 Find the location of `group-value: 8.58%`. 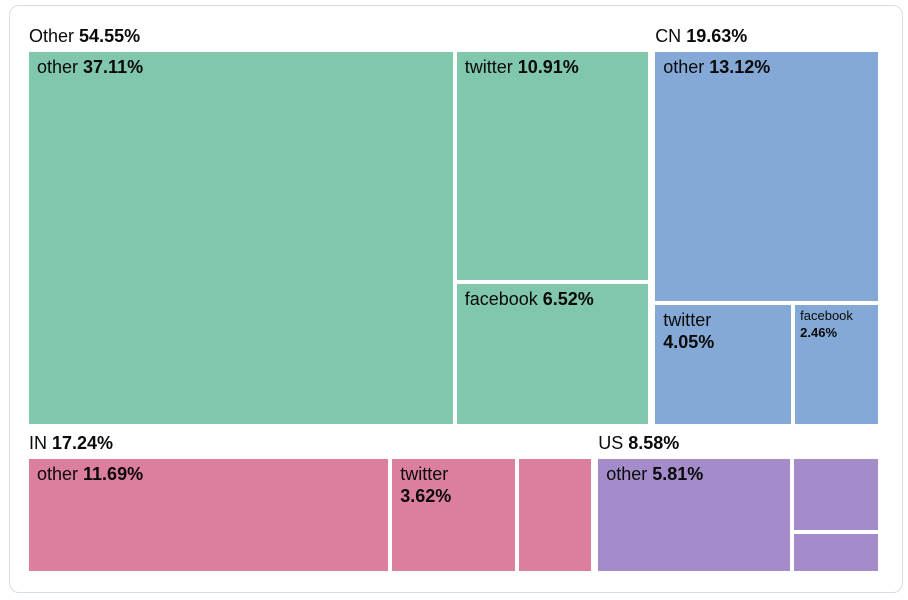

group-value: 8.58% is located at coordinates (654, 443).